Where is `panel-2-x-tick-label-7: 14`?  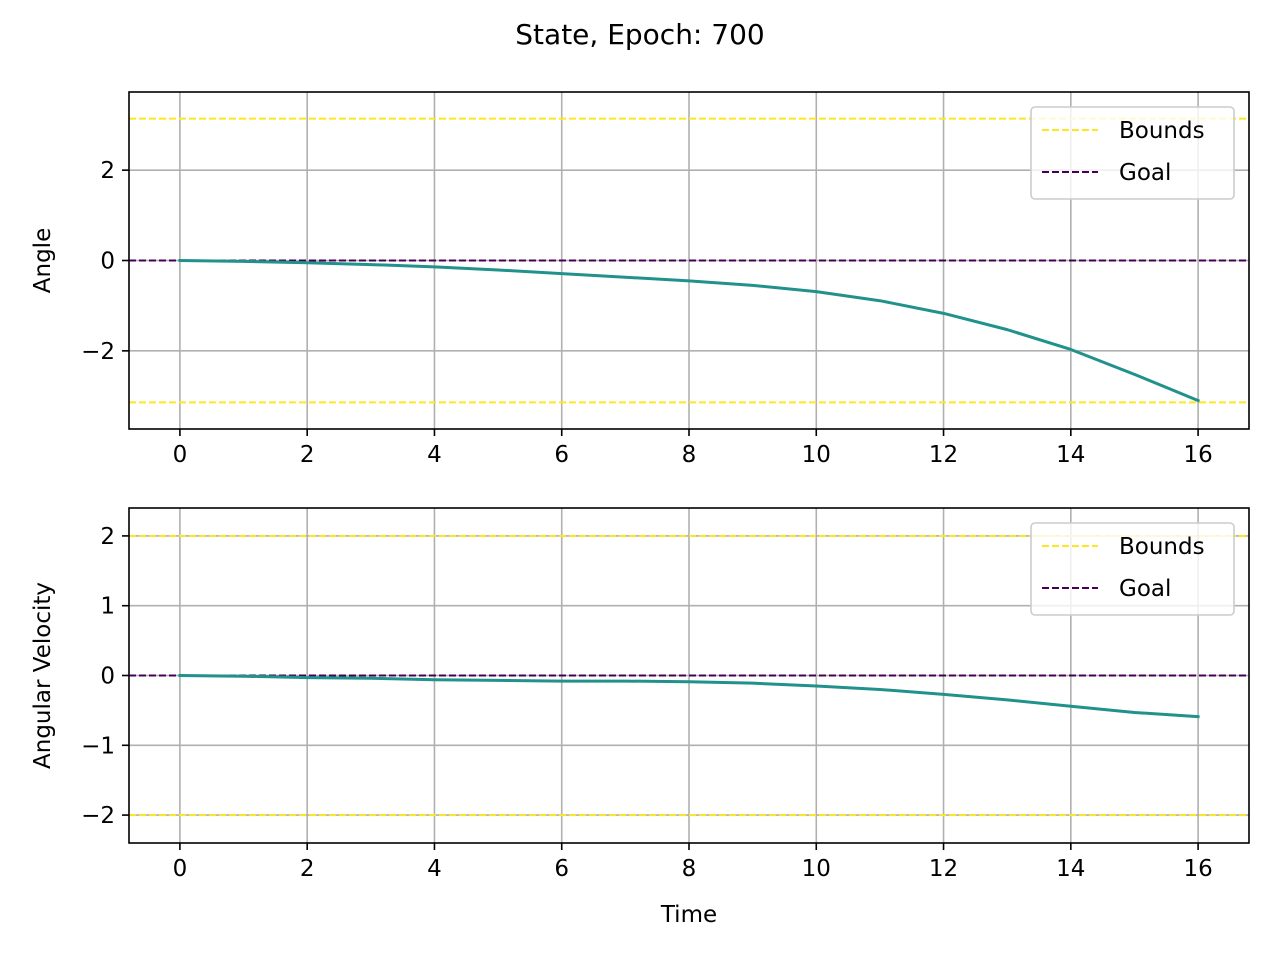 panel-2-x-tick-label-7: 14 is located at coordinates (1070, 869).